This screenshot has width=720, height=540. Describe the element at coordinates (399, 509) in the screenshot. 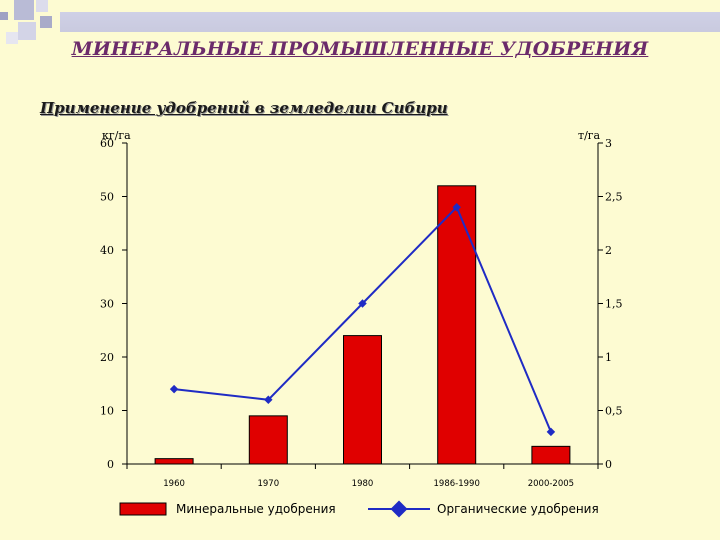

I see `legend-marker-organic` at that location.